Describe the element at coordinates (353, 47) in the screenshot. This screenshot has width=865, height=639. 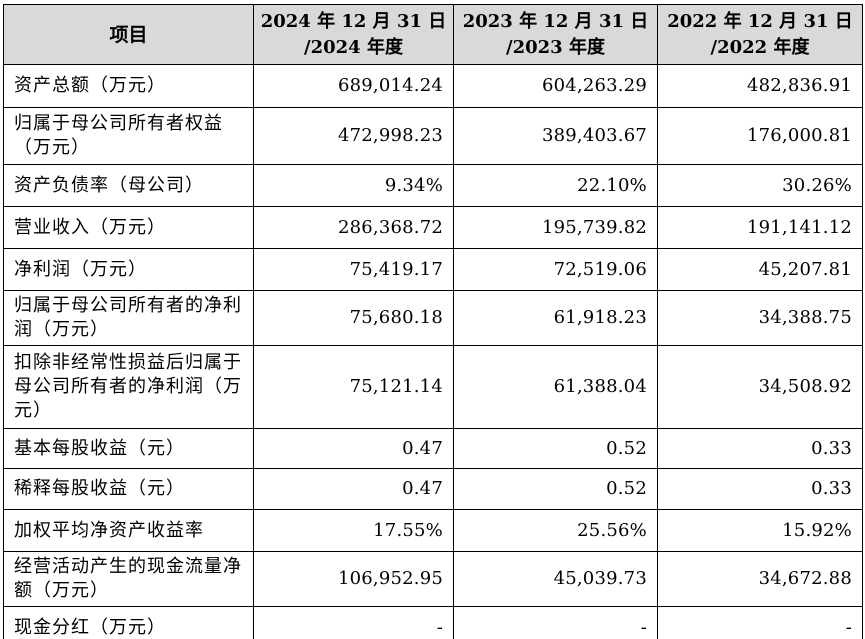
I see `header-2024-year: /2024 年度` at that location.